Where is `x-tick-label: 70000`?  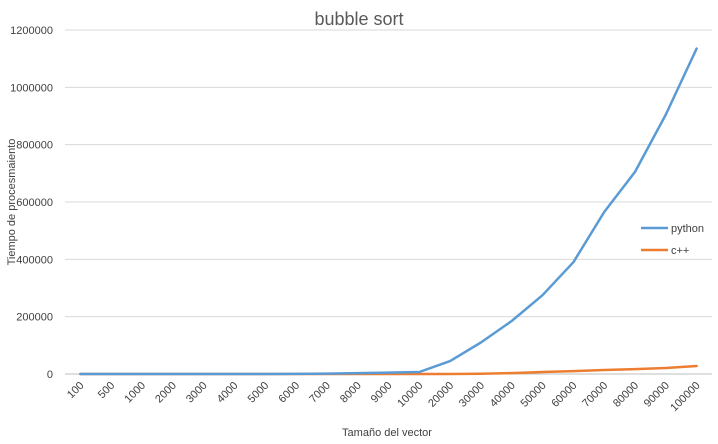
x-tick-label: 70000 is located at coordinates (595, 395).